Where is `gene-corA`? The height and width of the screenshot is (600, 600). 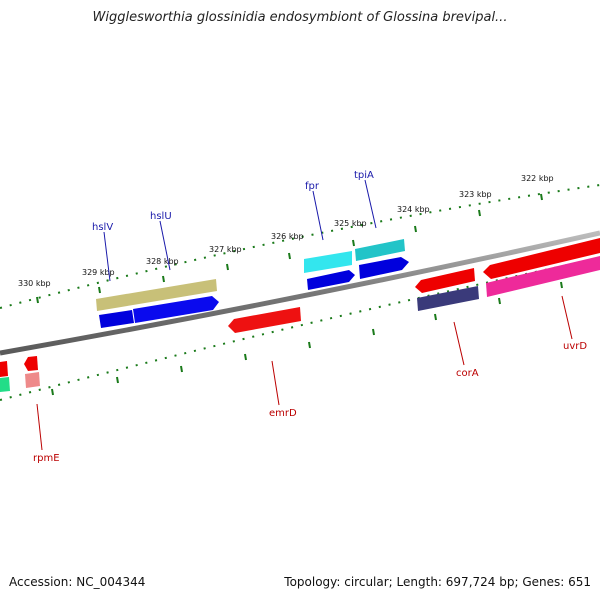
gene-corA is located at coordinates (445, 280).